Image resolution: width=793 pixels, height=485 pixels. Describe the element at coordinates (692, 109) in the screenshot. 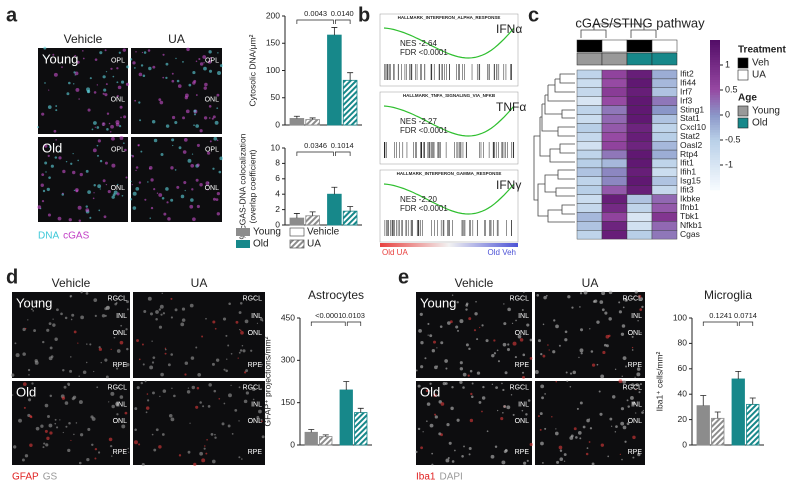

I see `row-label: Sting1` at that location.